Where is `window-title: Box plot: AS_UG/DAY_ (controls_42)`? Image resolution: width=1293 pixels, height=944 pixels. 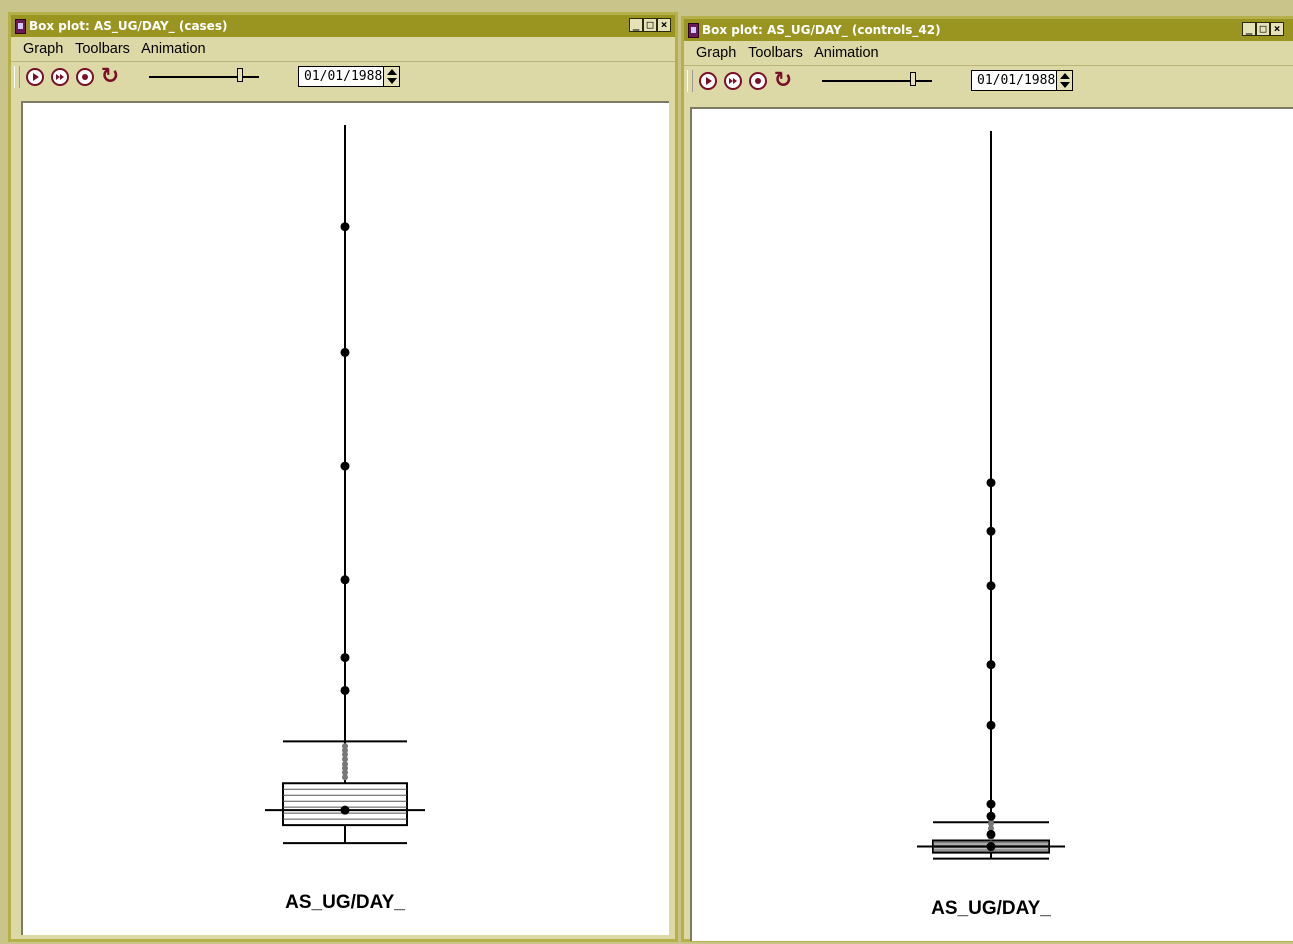
window-title: Box plot: AS_UG/DAY_ (controls_42) is located at coordinates (821, 30).